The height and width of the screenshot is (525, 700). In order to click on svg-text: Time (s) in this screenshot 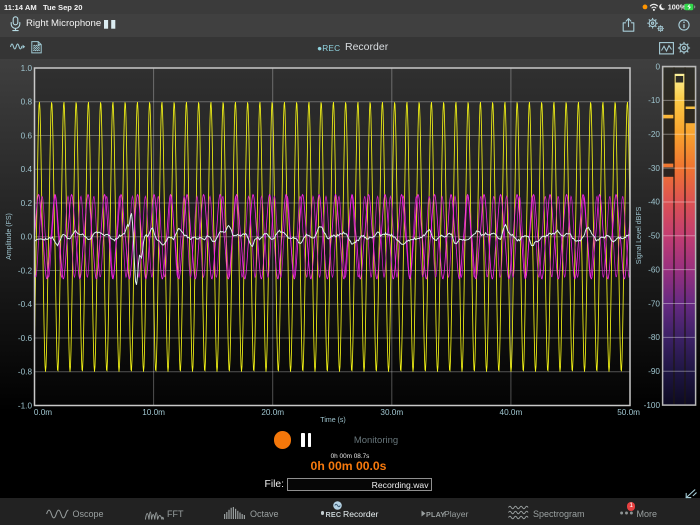, I will do `click(332, 420)`.